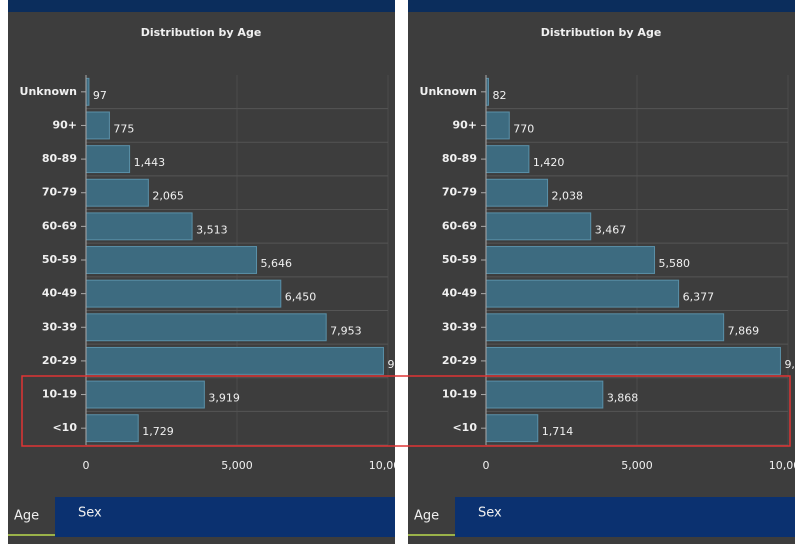 This screenshot has height=548, width=800. I want to click on value-label: 5,580, so click(675, 263).